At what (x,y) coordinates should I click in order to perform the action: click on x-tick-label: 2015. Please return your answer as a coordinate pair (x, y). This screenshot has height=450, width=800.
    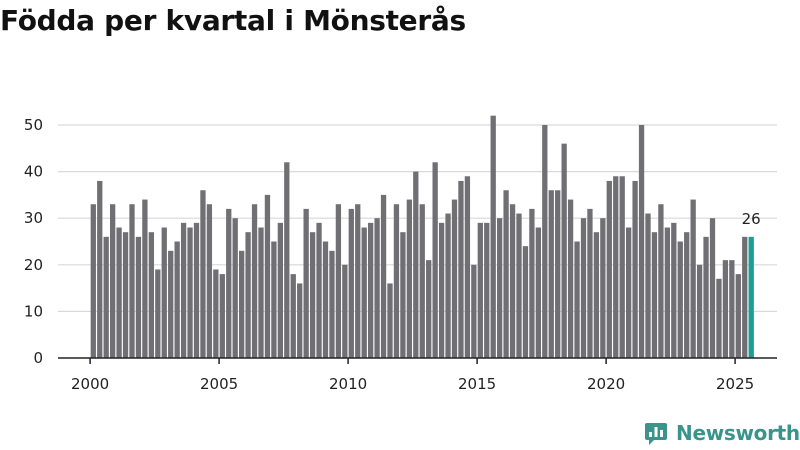
    Looking at the image, I should click on (477, 384).